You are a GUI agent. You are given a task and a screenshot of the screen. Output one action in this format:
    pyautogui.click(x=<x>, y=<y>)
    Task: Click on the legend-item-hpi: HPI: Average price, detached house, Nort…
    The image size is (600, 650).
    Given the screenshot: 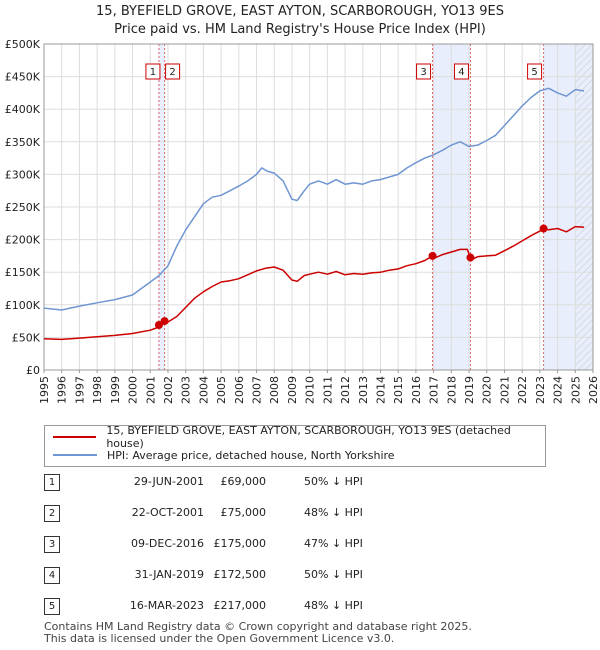 What is the action you would take?
    pyautogui.click(x=224, y=455)
    